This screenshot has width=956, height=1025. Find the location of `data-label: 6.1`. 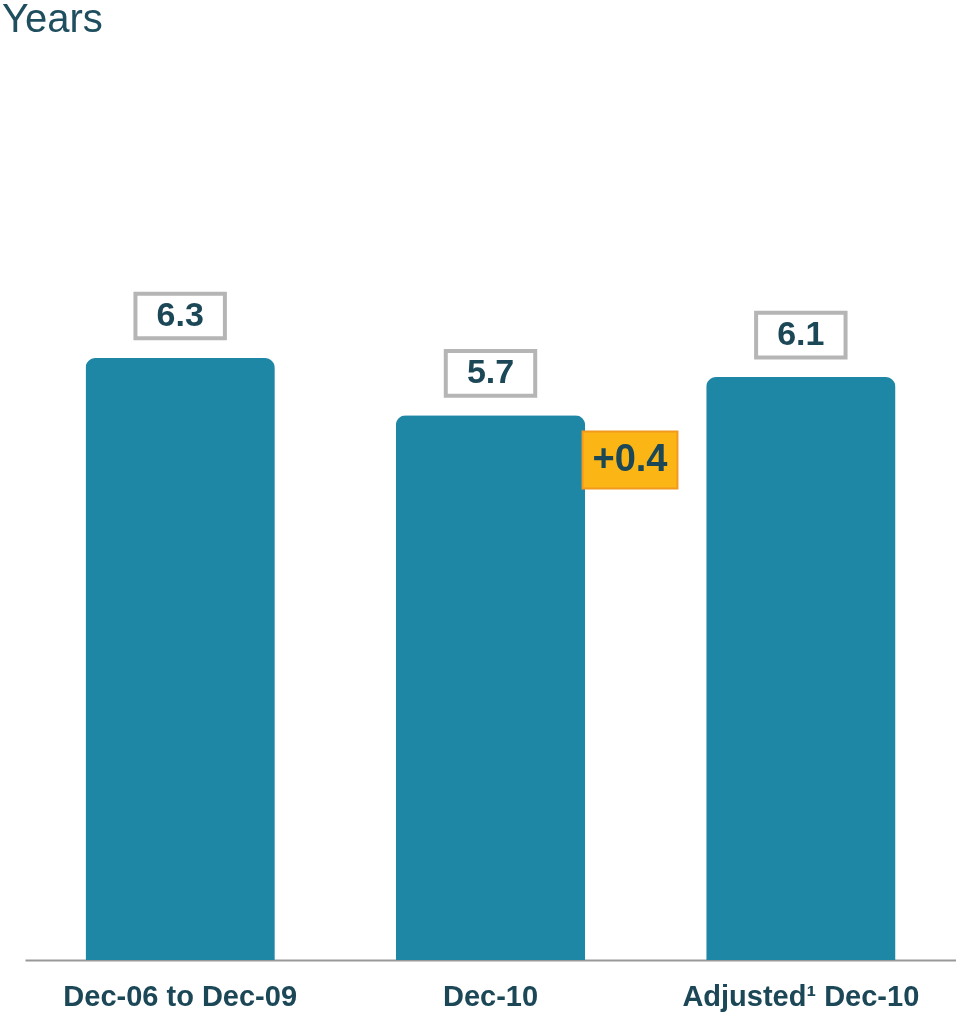

data-label: 6.1 is located at coordinates (801, 333).